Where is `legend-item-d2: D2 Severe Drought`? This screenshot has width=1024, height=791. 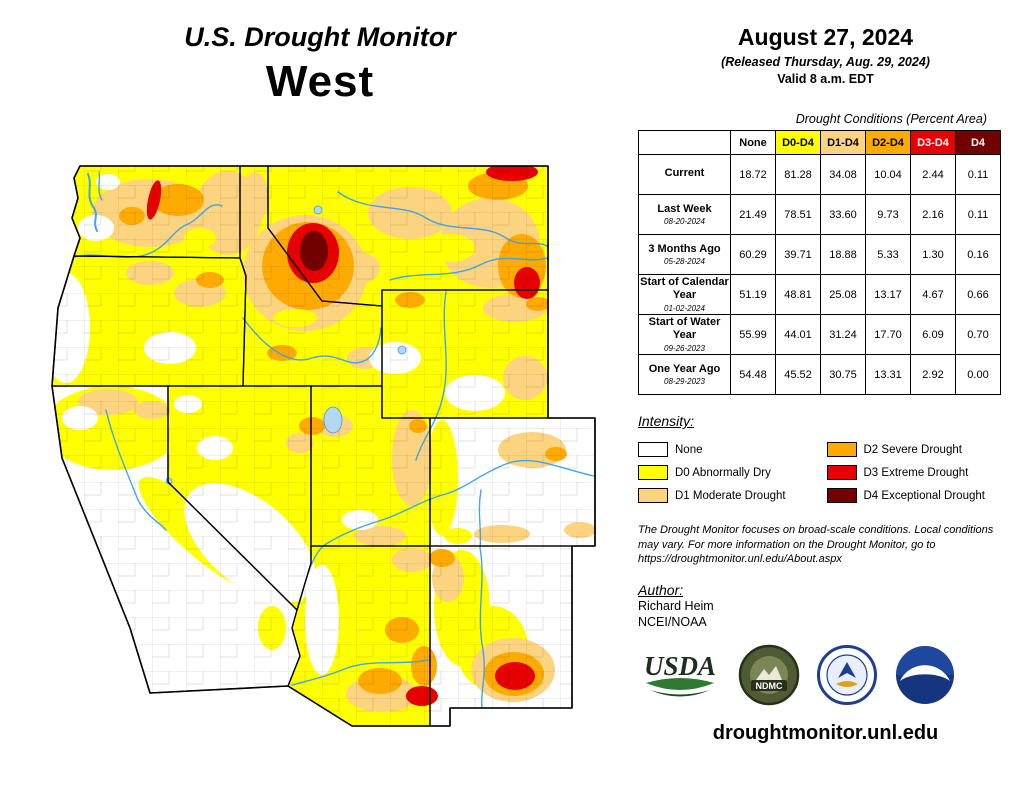
legend-item-d2: D2 Severe Drought is located at coordinates (920, 449).